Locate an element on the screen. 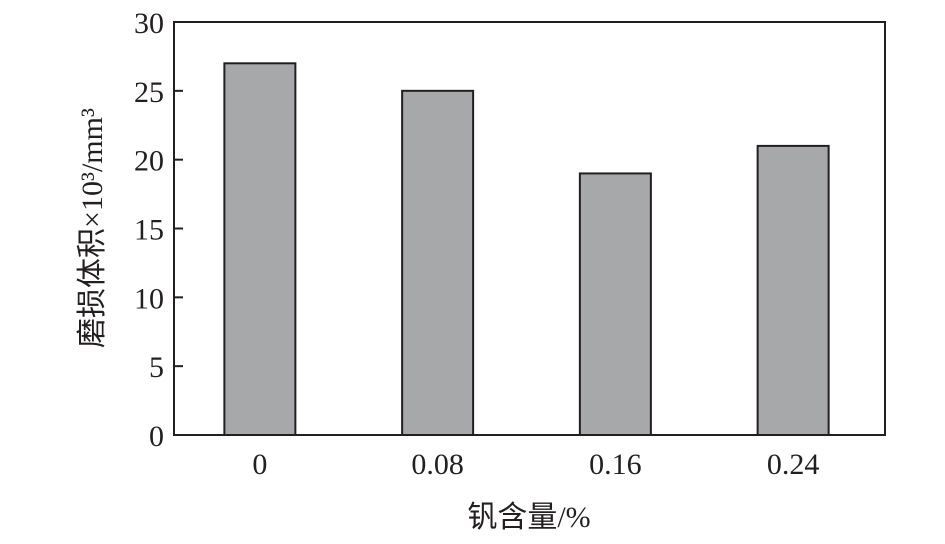 This screenshot has width=945, height=544. y-tick-label: 10 is located at coordinates (149, 298).